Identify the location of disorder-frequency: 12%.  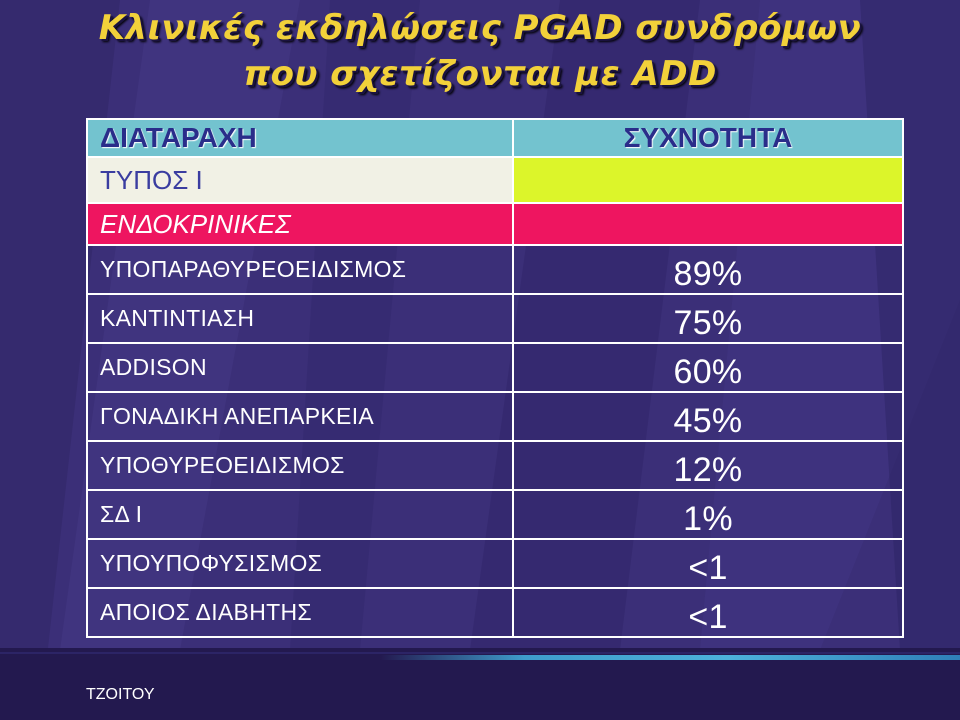
(708, 465).